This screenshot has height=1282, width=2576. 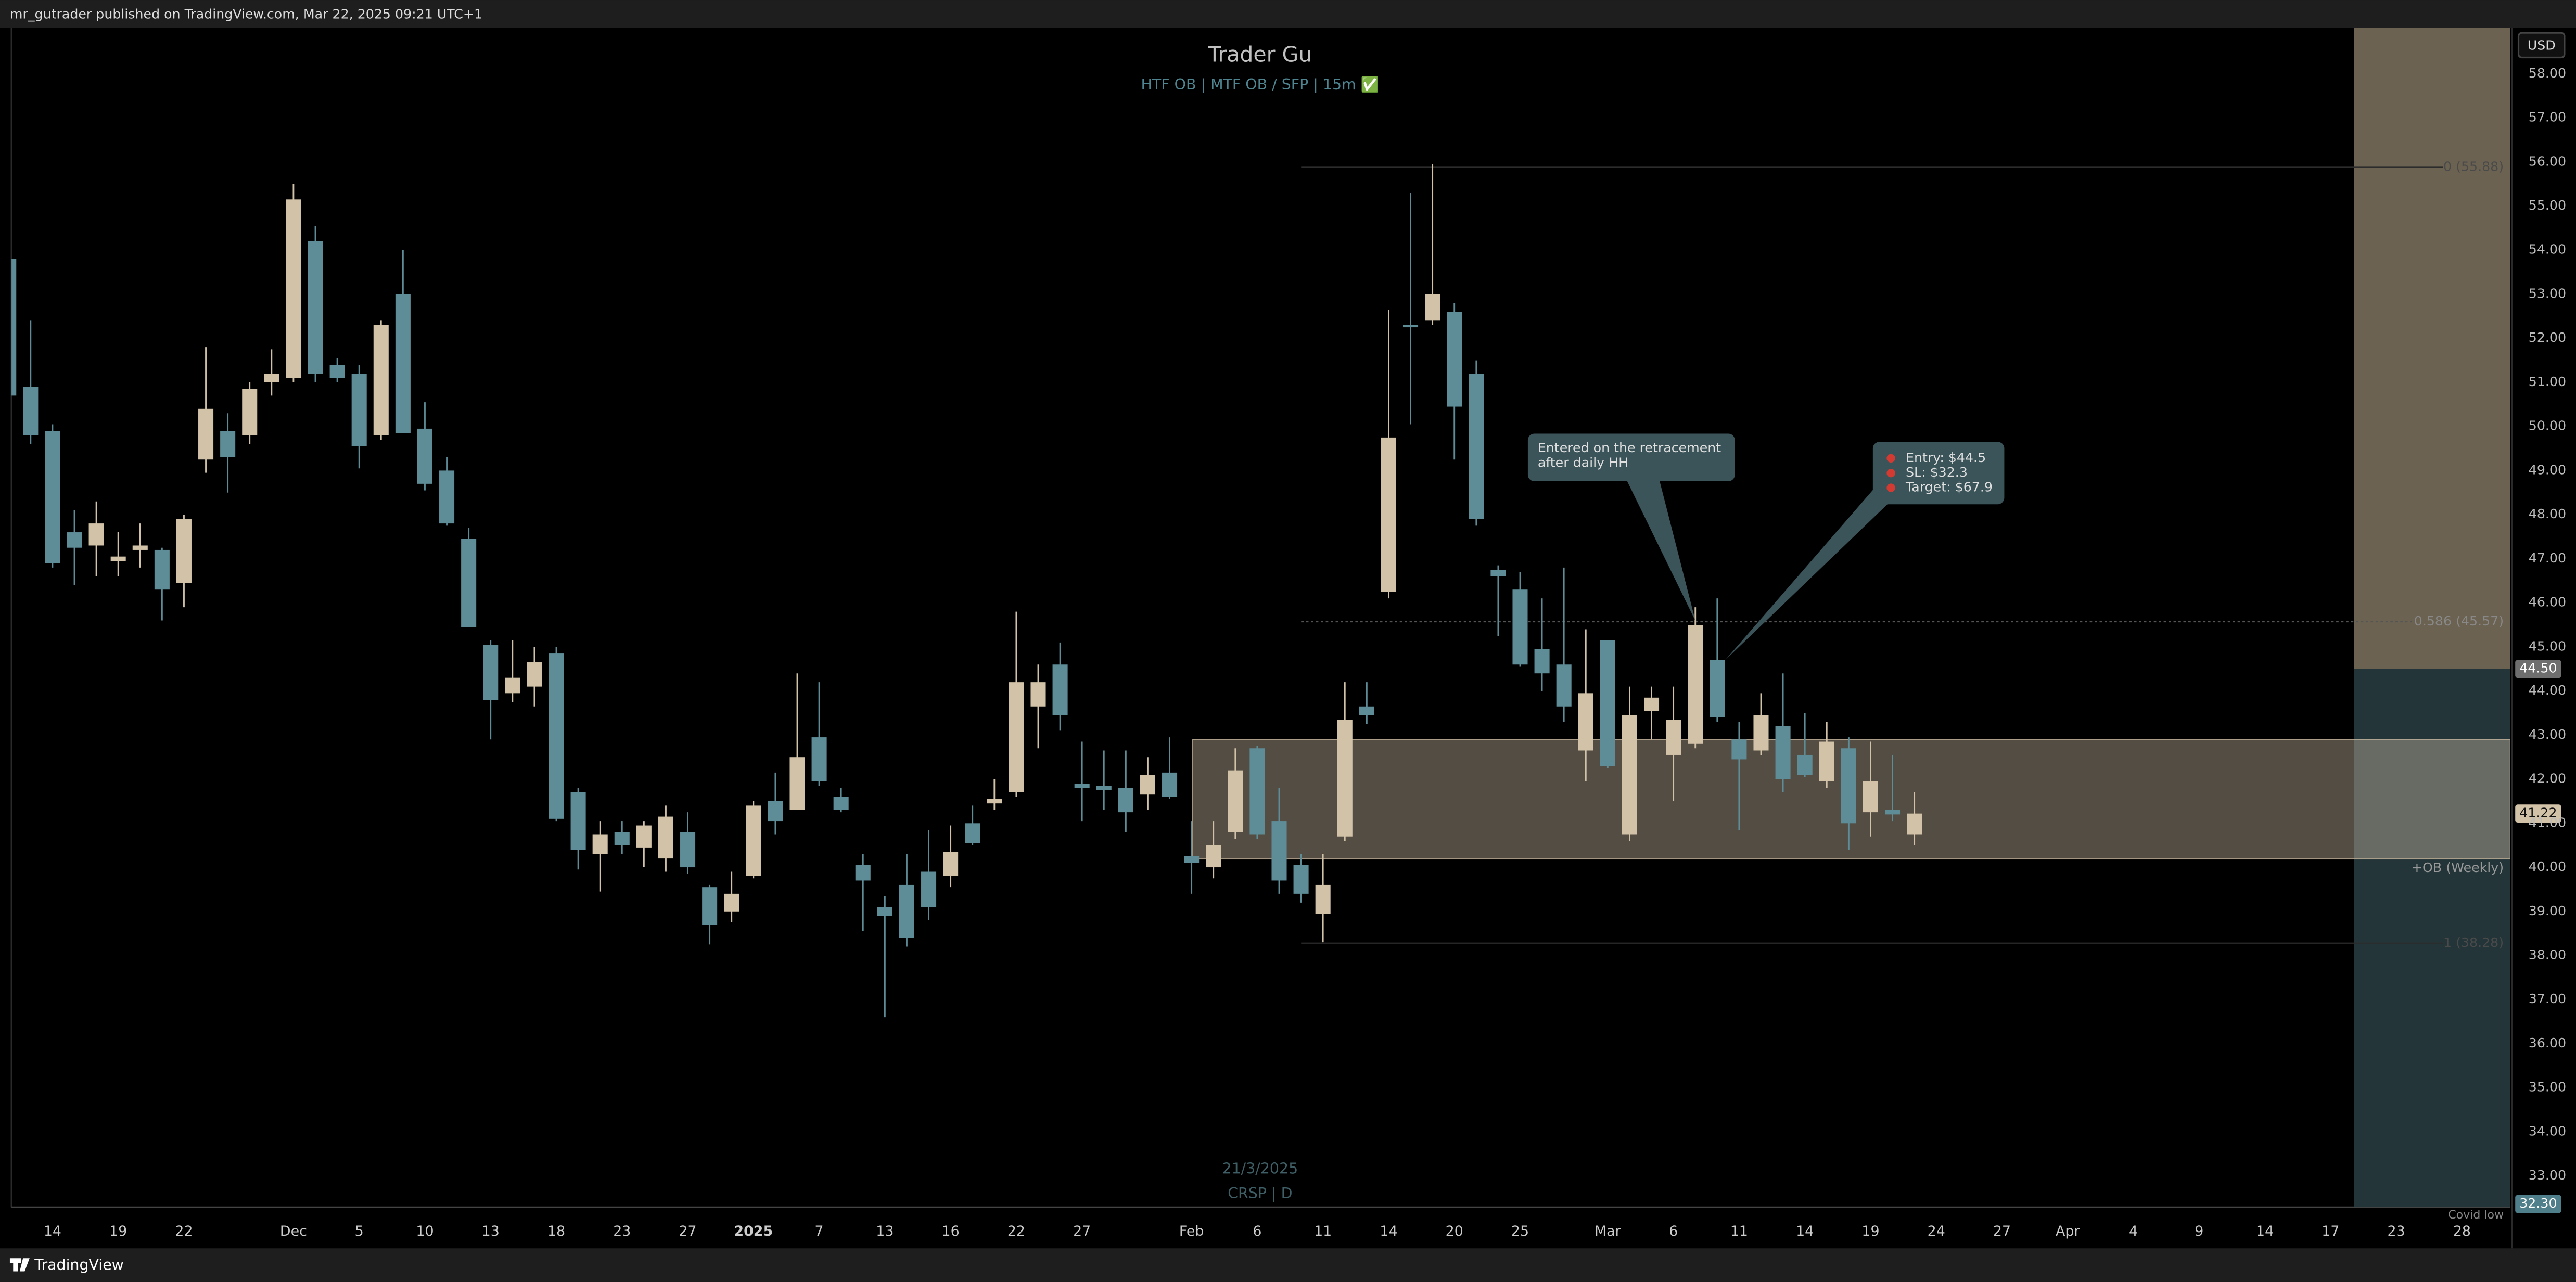 I want to click on x-tick-label: 20, so click(x=1454, y=1231).